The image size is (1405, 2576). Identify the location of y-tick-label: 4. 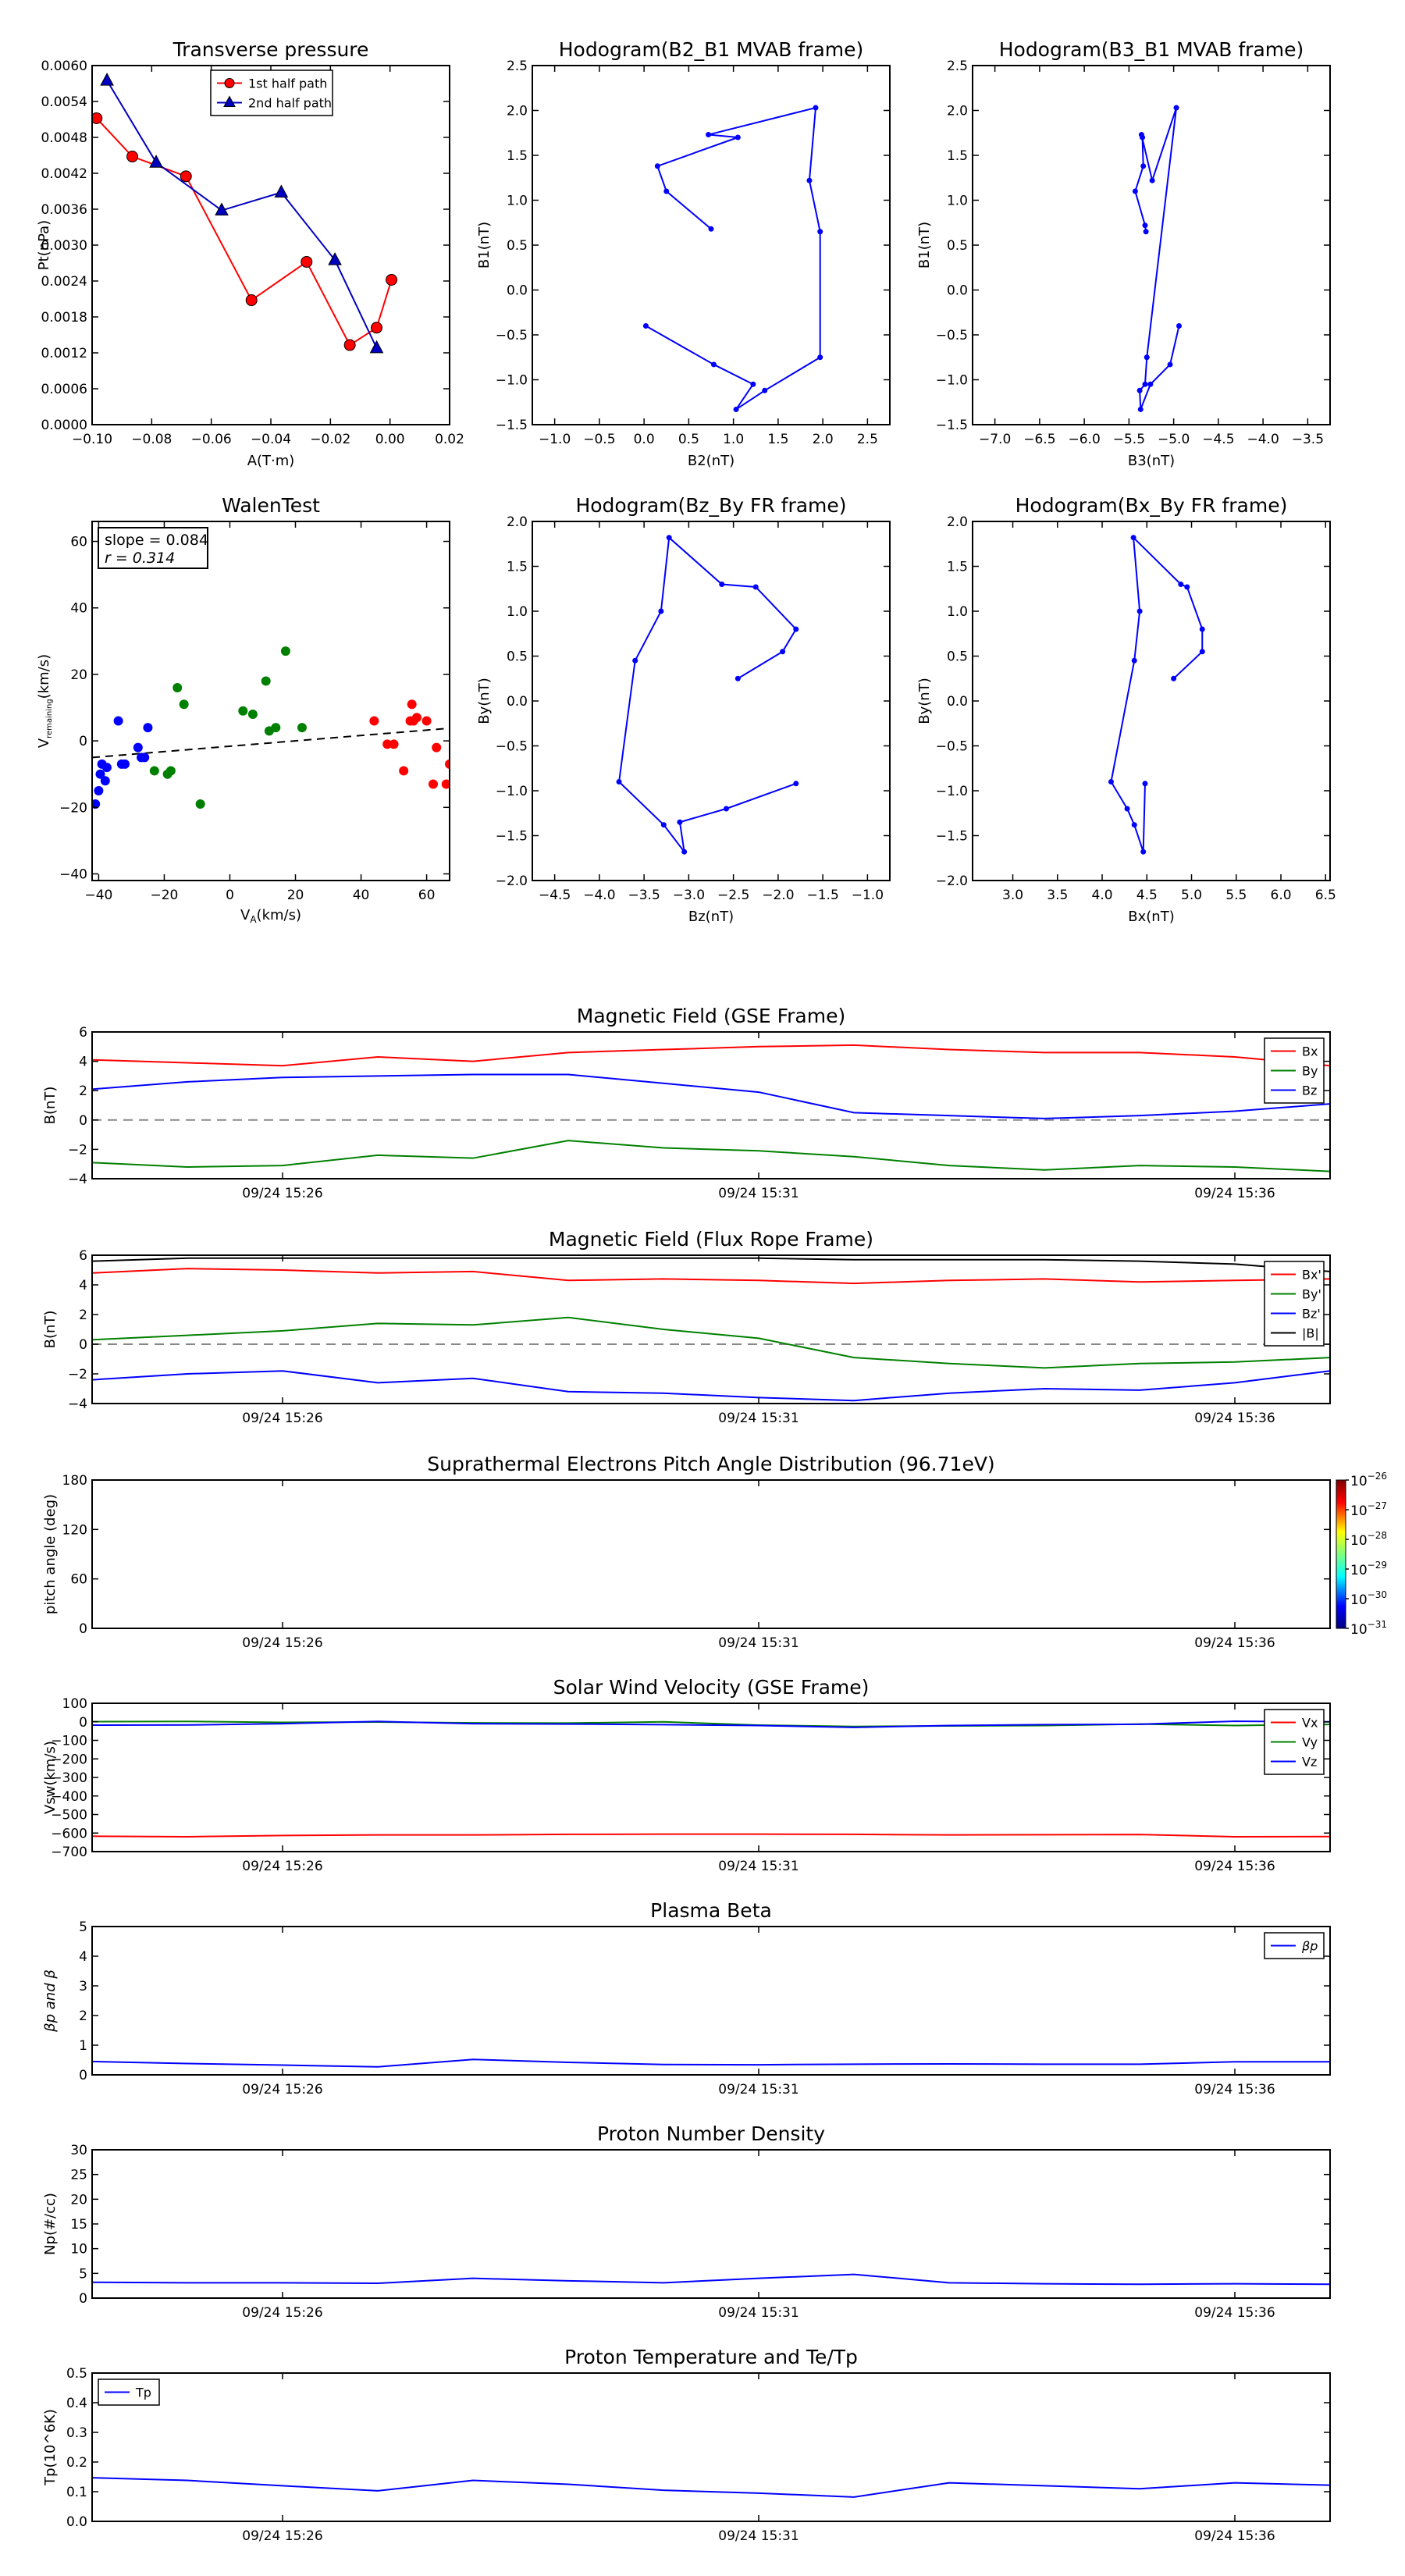
(83, 1062).